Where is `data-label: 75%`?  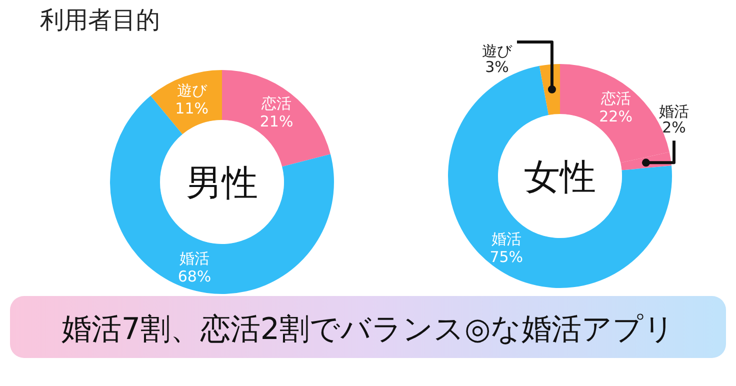 data-label: 75% is located at coordinates (507, 257).